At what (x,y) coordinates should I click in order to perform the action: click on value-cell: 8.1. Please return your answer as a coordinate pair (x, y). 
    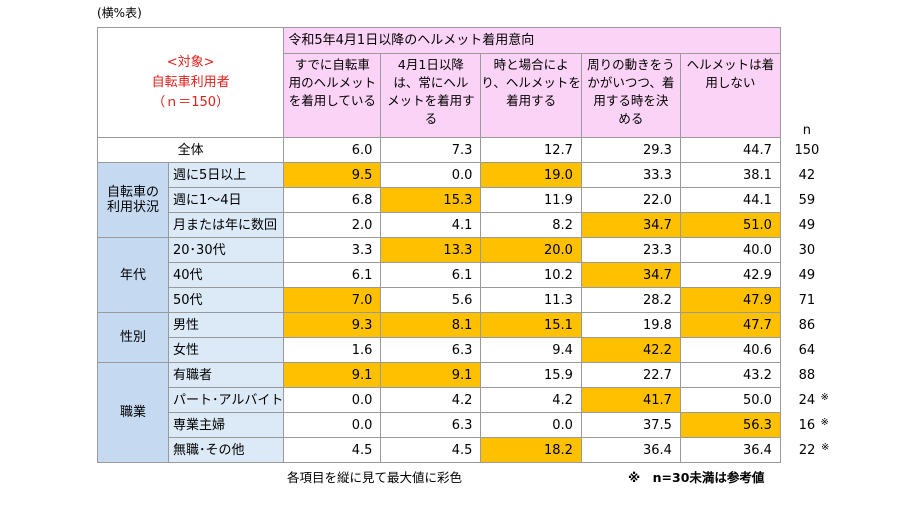
    Looking at the image, I should click on (431, 325).